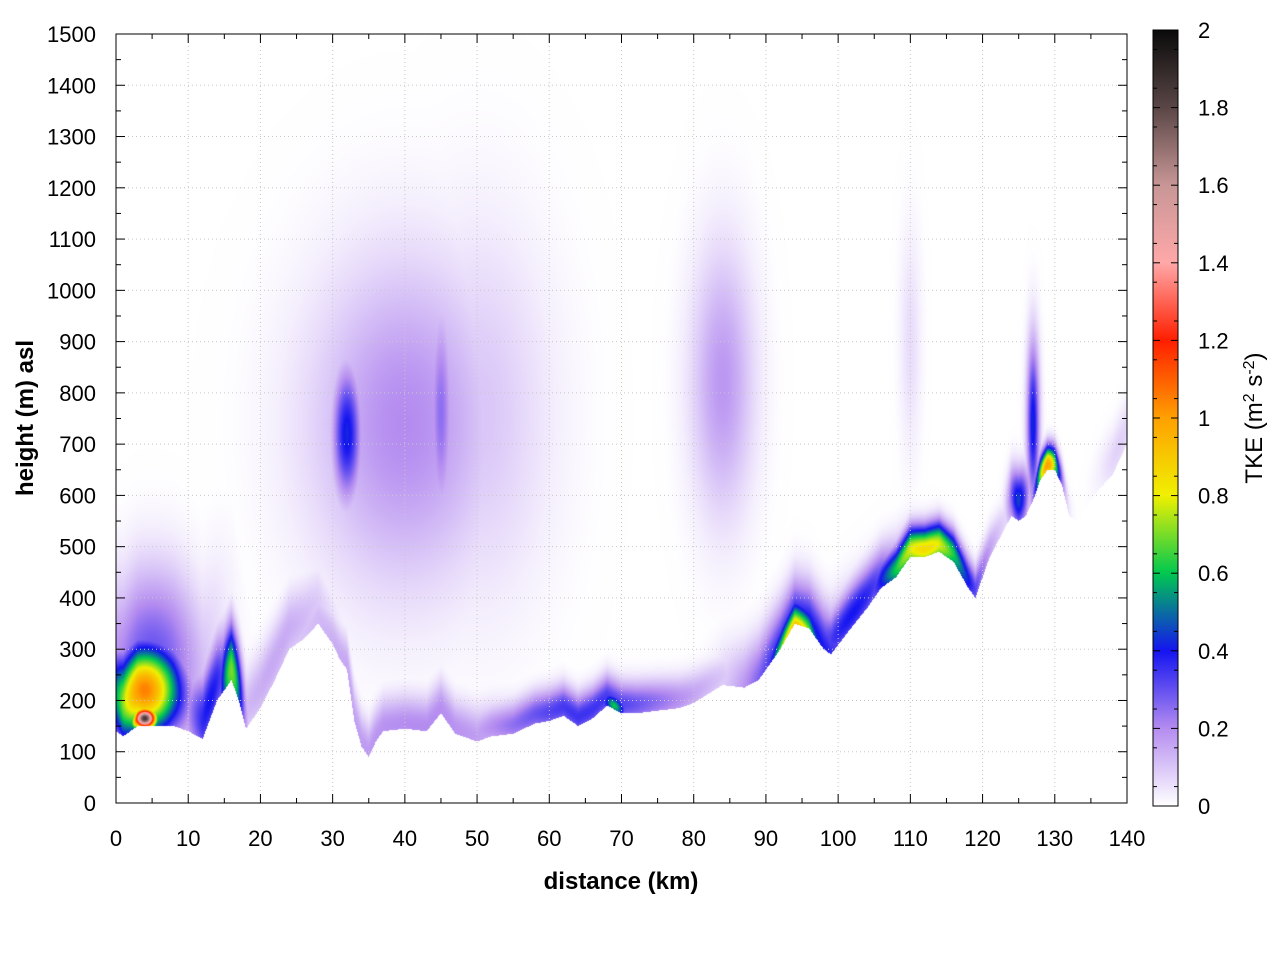  What do you see at coordinates (1213, 573) in the screenshot?
I see `colorbar-tick-label: 0.6` at bounding box center [1213, 573].